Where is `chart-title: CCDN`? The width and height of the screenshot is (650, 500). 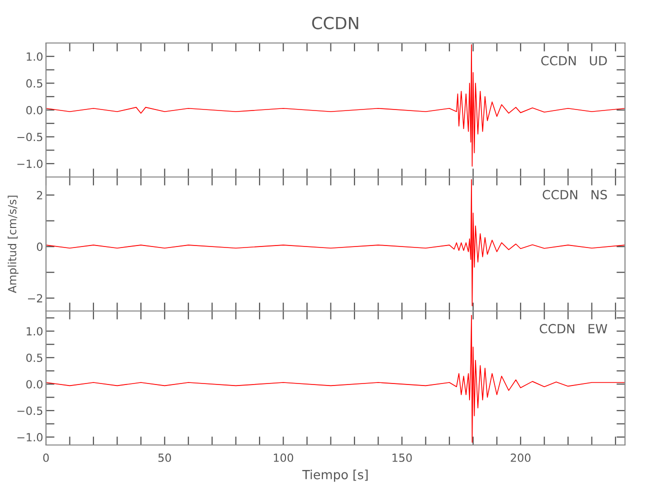
chart-title: CCDN is located at coordinates (335, 23).